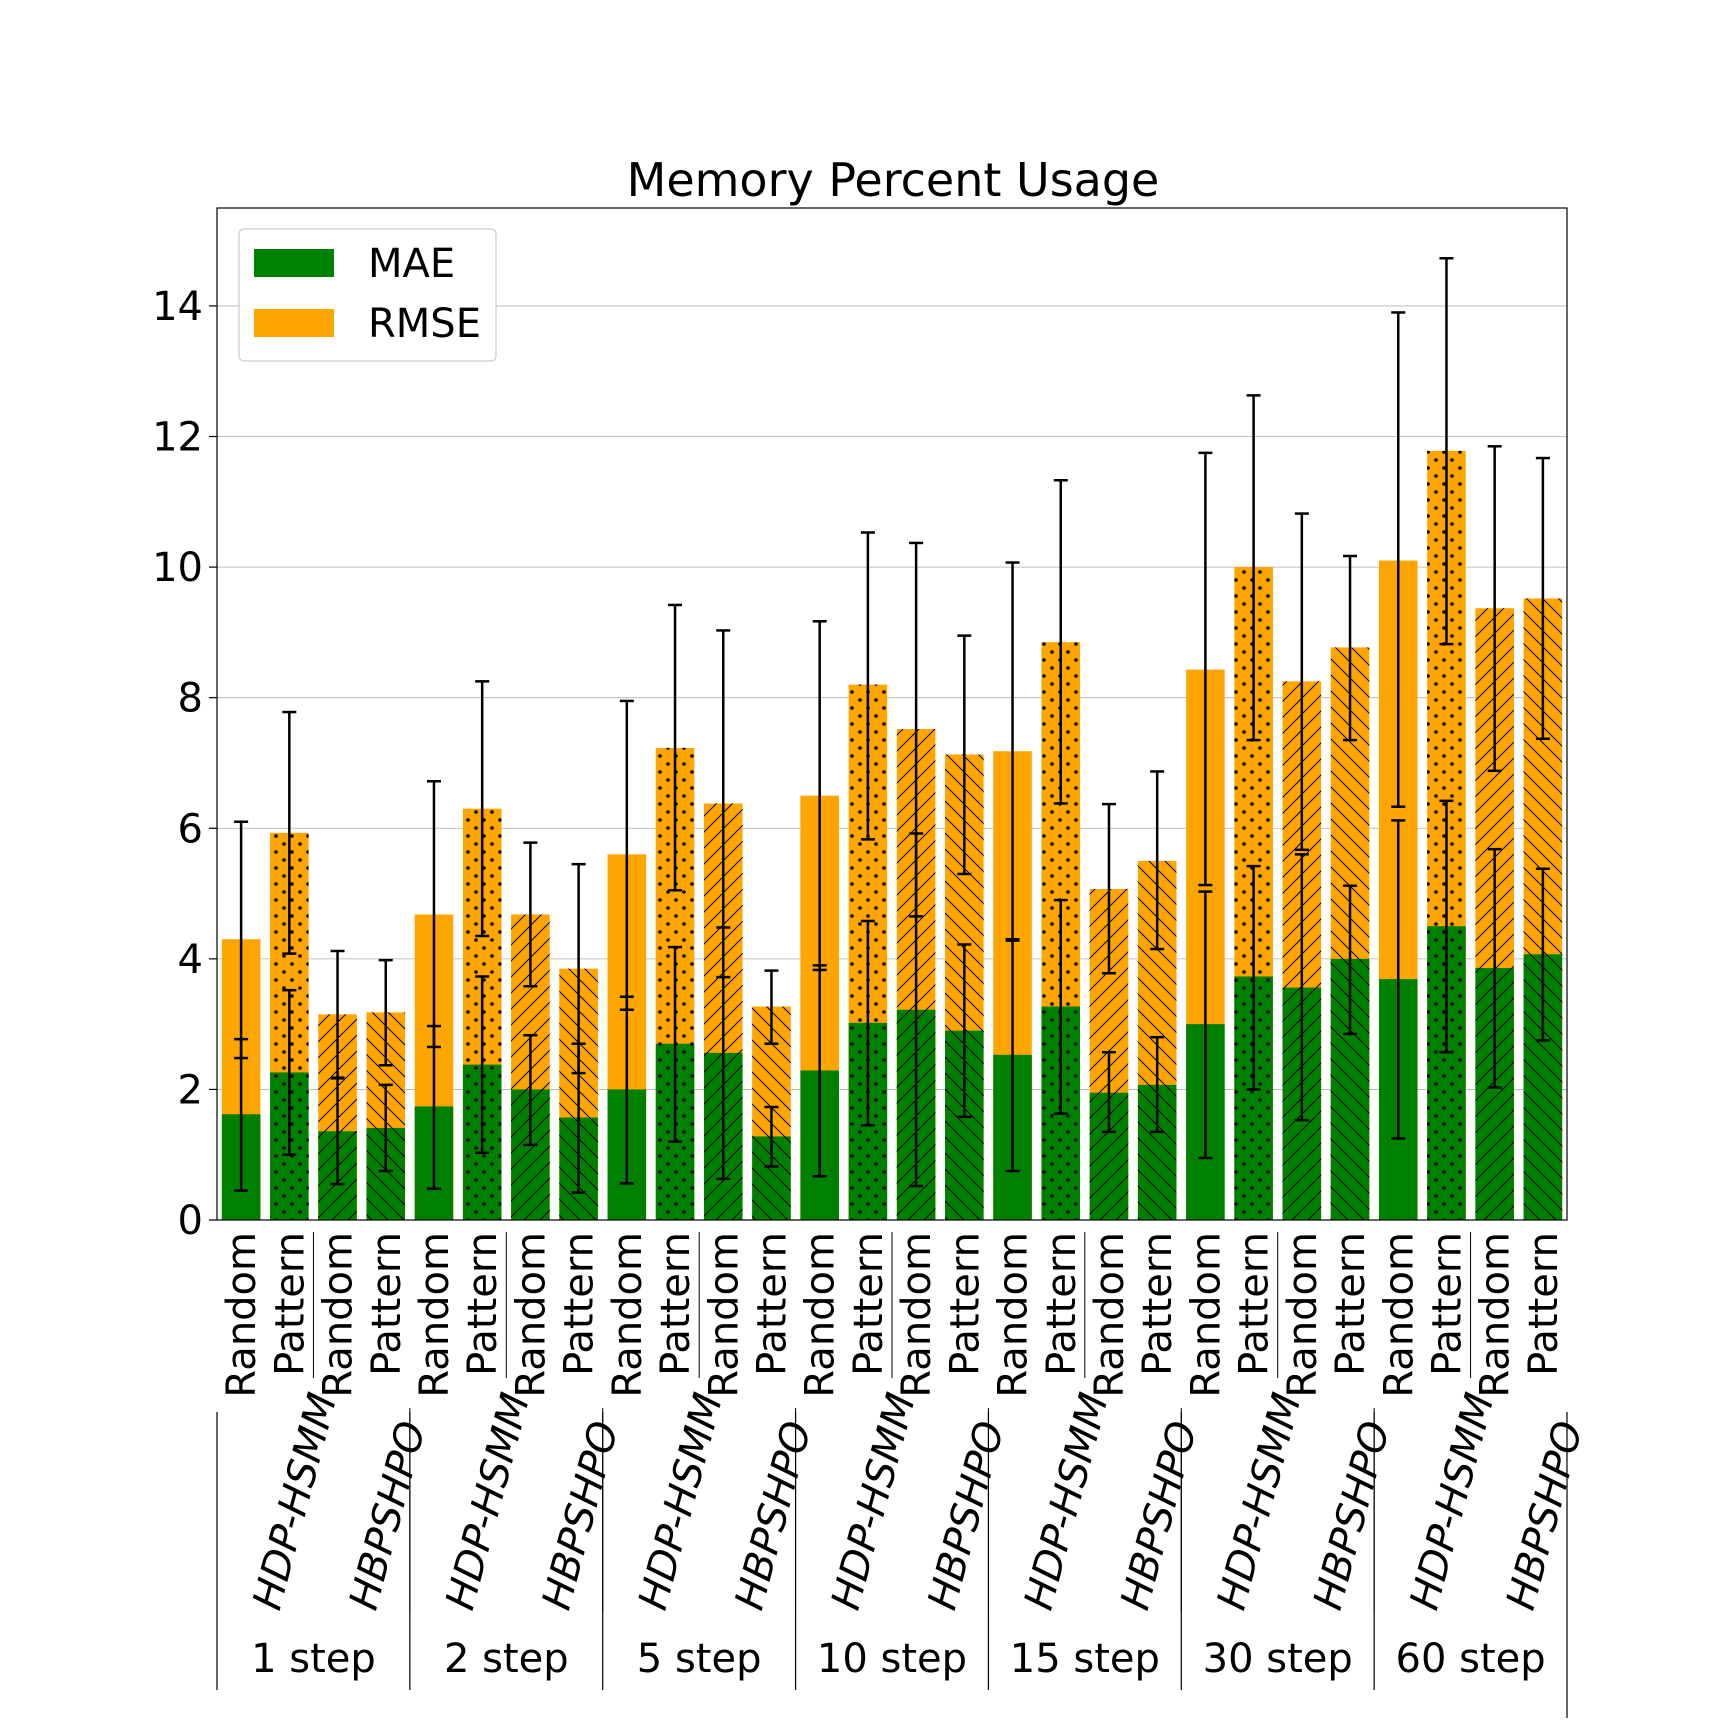 Image resolution: width=1728 pixels, height=1728 pixels. Describe the element at coordinates (190, 1221) in the screenshot. I see `y-tick-label: 0` at that location.